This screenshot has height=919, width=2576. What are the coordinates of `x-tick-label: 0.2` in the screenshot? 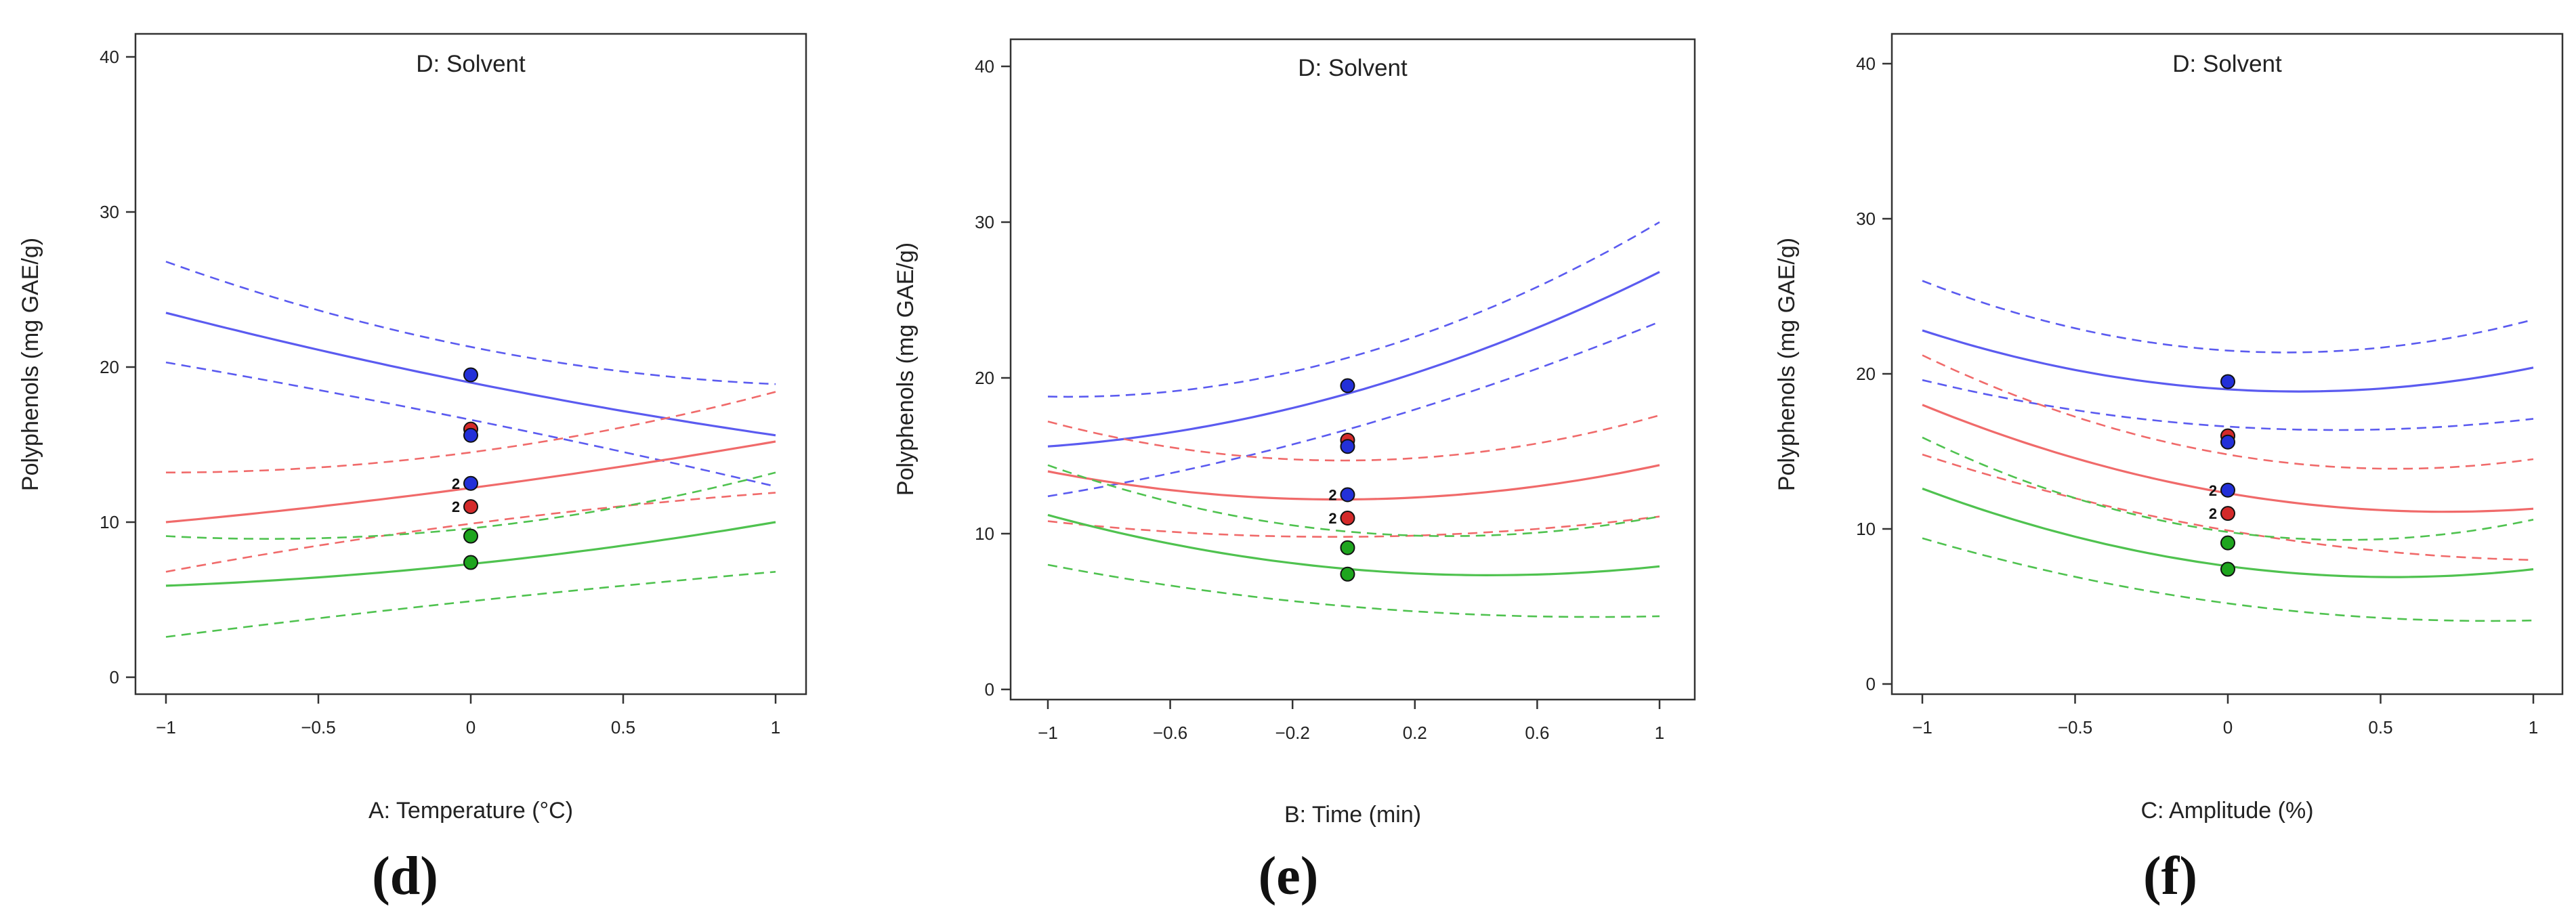 It's located at (1415, 733).